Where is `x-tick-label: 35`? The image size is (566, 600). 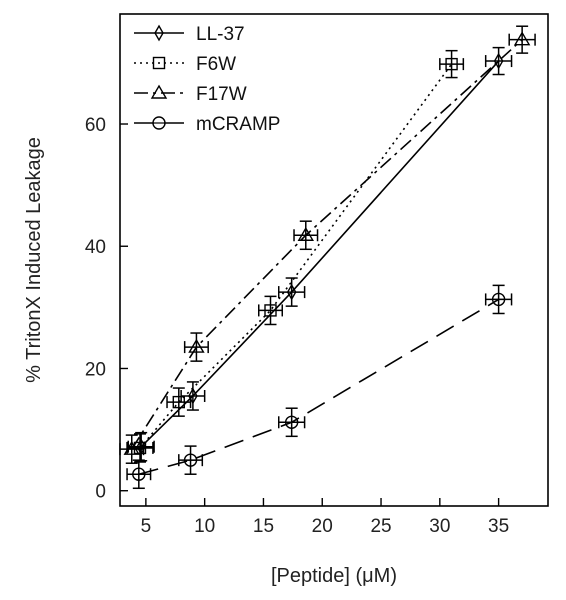 x-tick-label: 35 is located at coordinates (498, 526).